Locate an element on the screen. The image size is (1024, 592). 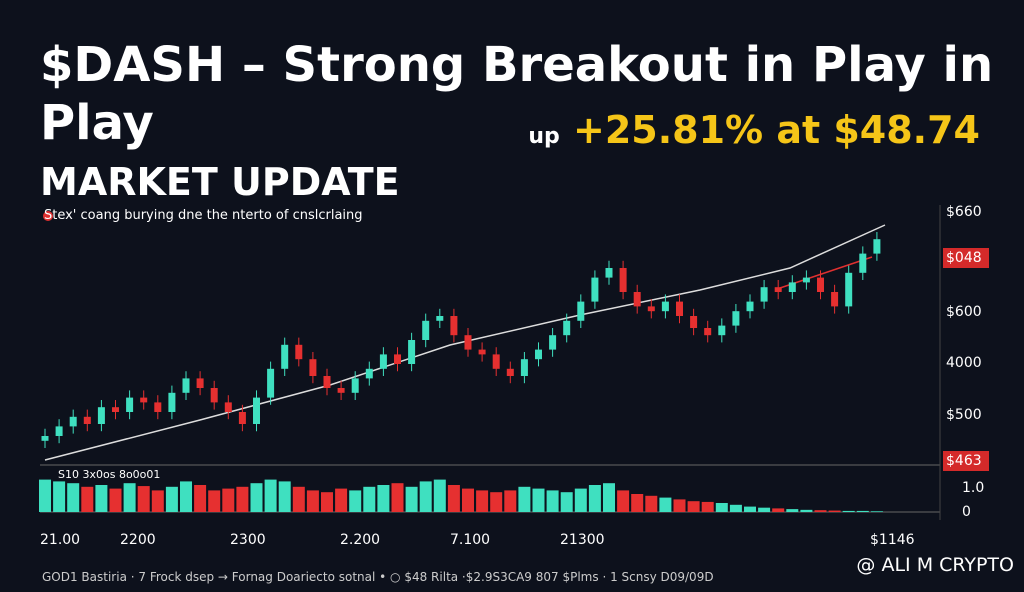
time-label: $1146 is located at coordinates (892, 540).